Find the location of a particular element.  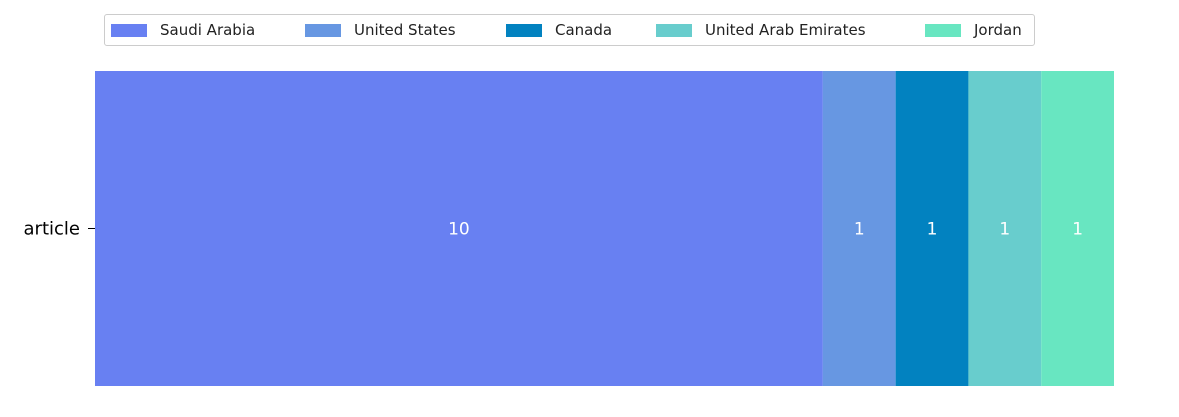

legend-label: United States is located at coordinates (405, 30).